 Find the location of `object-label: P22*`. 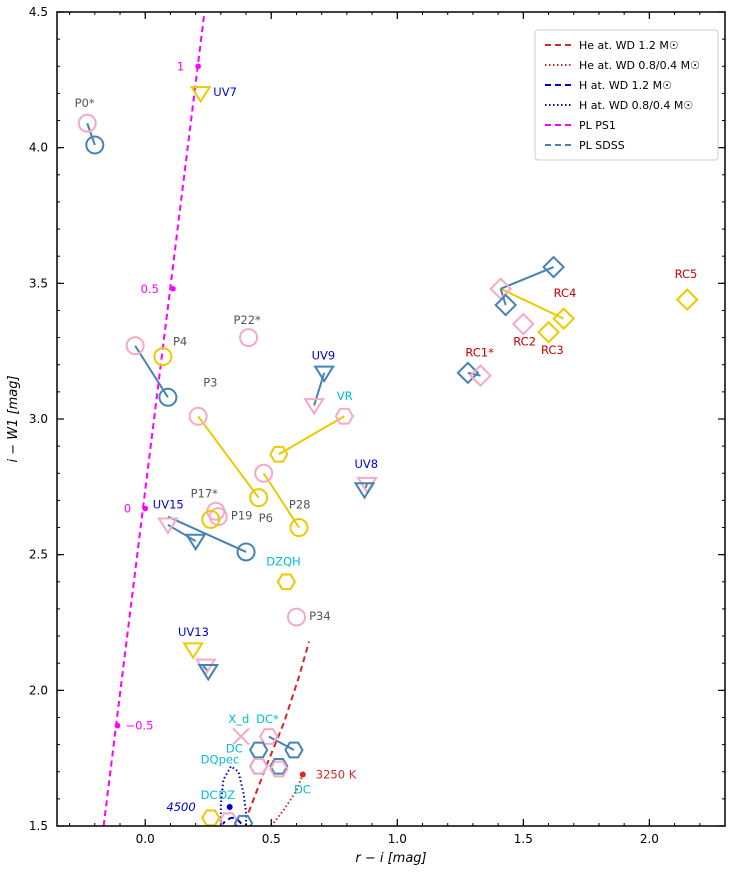

object-label: P22* is located at coordinates (247, 320).